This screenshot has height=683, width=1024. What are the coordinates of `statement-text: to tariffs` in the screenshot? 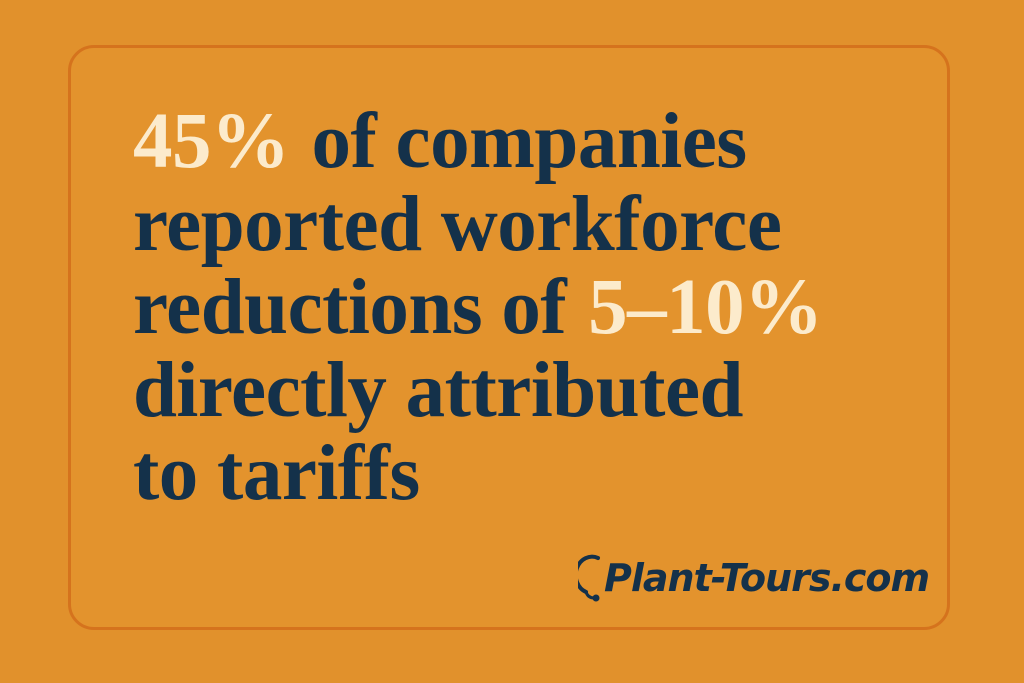 It's located at (276, 473).